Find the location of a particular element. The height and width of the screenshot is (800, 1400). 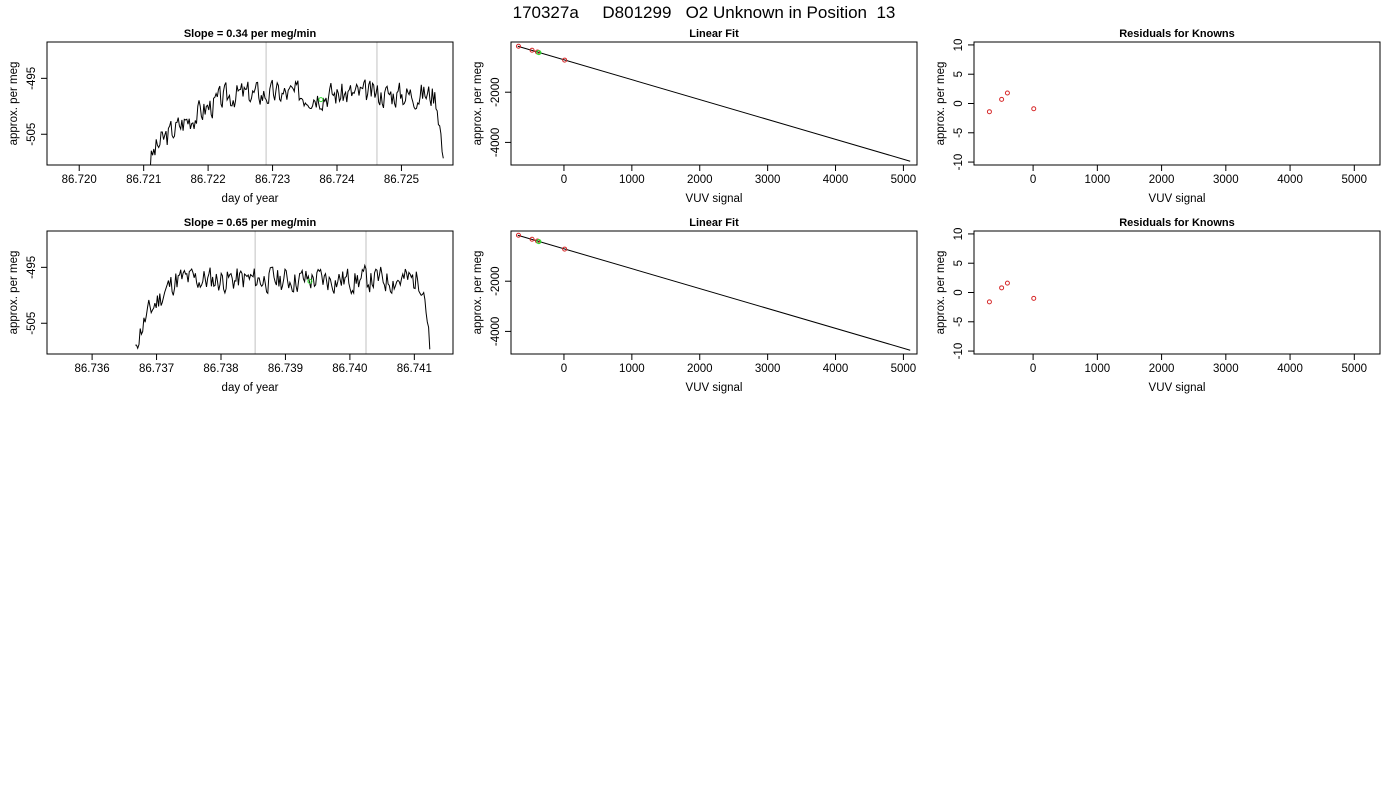

x-tick-label: 86.725 is located at coordinates (401, 180).